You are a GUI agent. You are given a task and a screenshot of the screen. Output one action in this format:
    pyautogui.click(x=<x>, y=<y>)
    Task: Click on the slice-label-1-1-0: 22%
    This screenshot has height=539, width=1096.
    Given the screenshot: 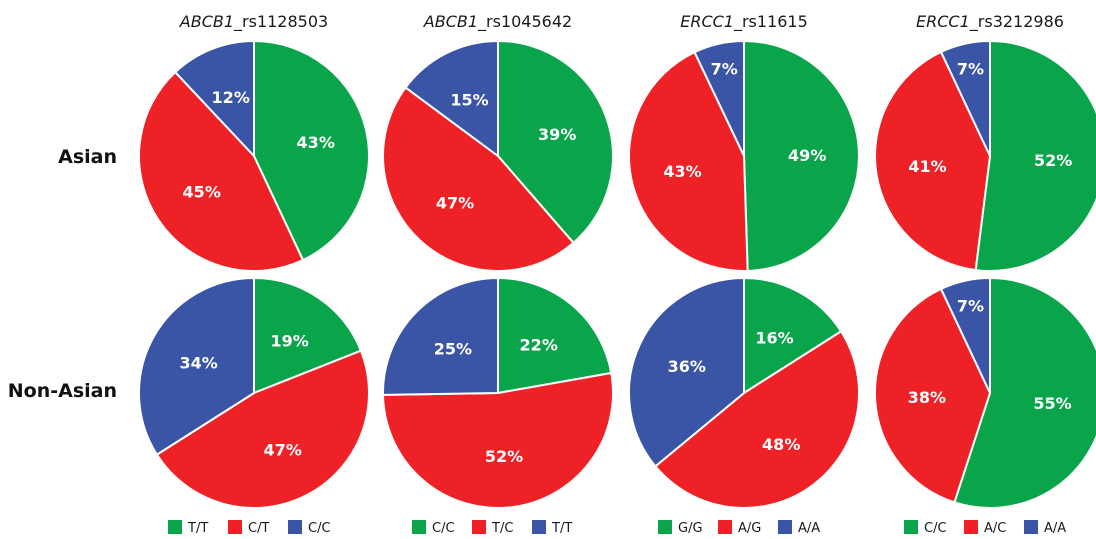 What is the action you would take?
    pyautogui.click(x=539, y=345)
    